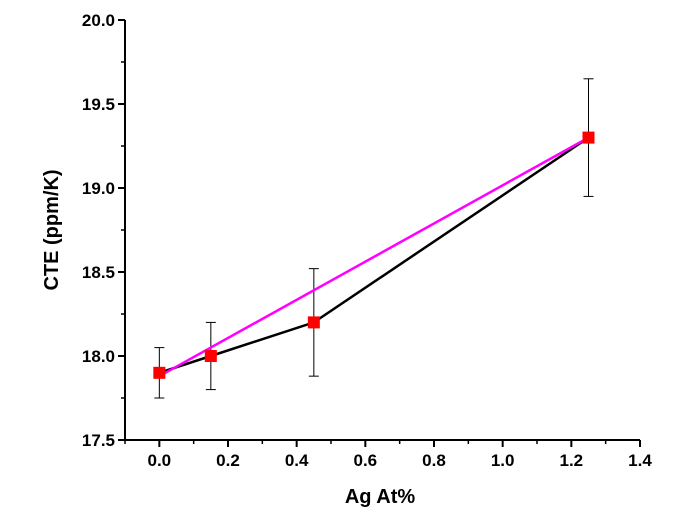 The image size is (678, 512). Describe the element at coordinates (98, 272) in the screenshot. I see `y-tick-label: 18.5` at that location.